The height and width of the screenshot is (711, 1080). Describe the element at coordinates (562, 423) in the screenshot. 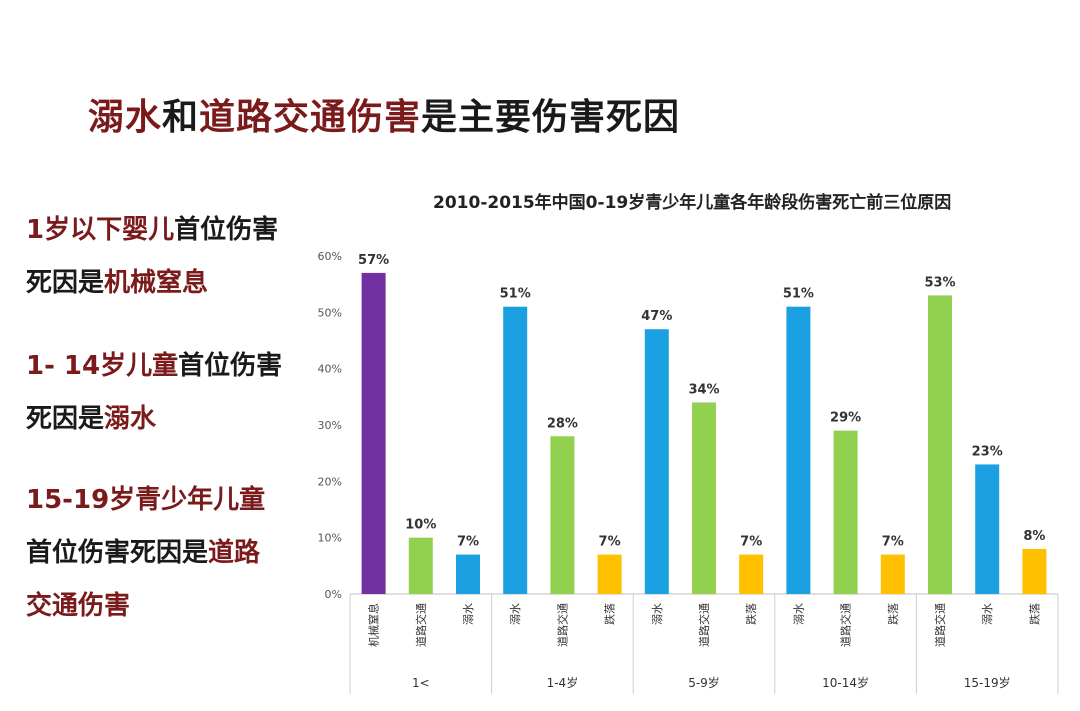

I see `data-label: 28%` at that location.